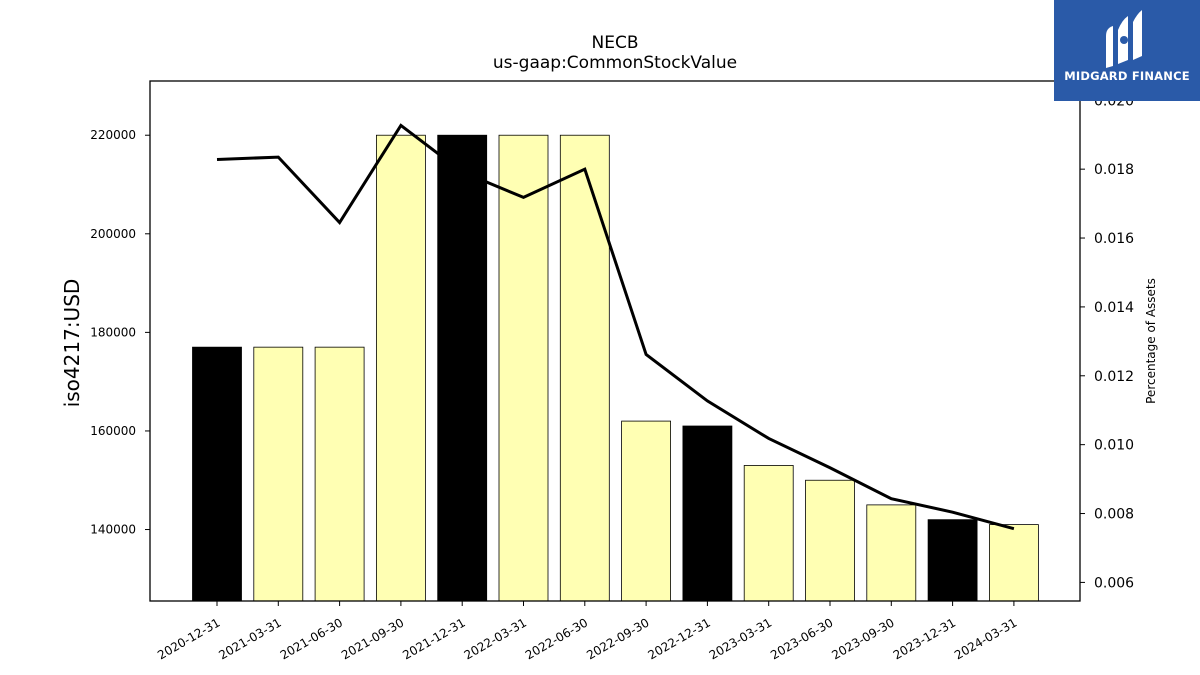 This screenshot has width=1200, height=675. I want to click on y2-axis-label: Percentage of Assets, so click(1151, 341).